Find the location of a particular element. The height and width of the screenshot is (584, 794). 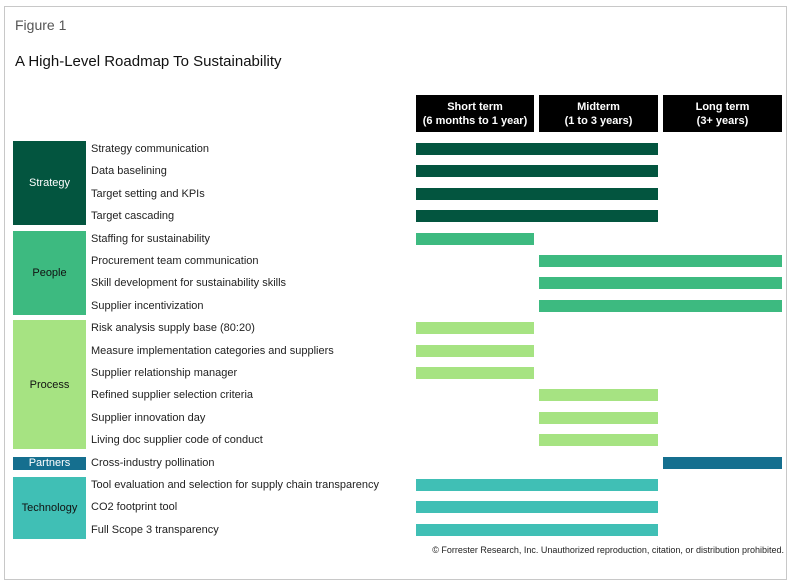

row-label: Cross-industry pollination is located at coordinates (153, 462).